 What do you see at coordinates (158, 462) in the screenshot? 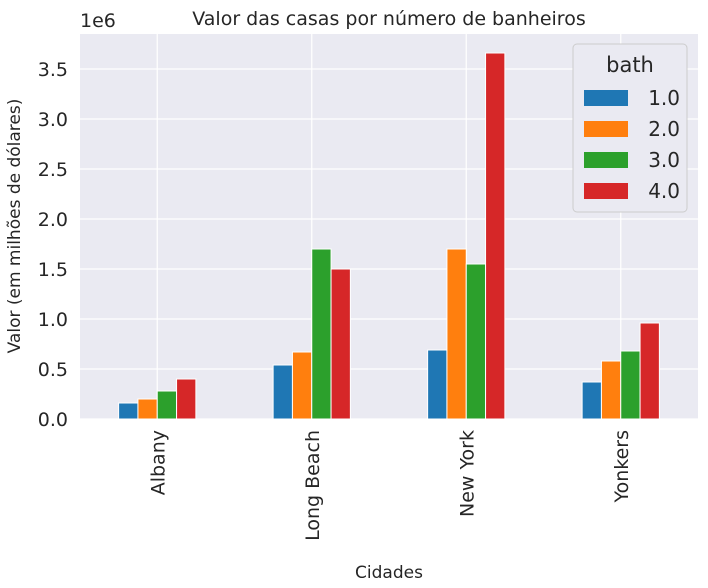
I see `x-tick-label: Albany` at bounding box center [158, 462].